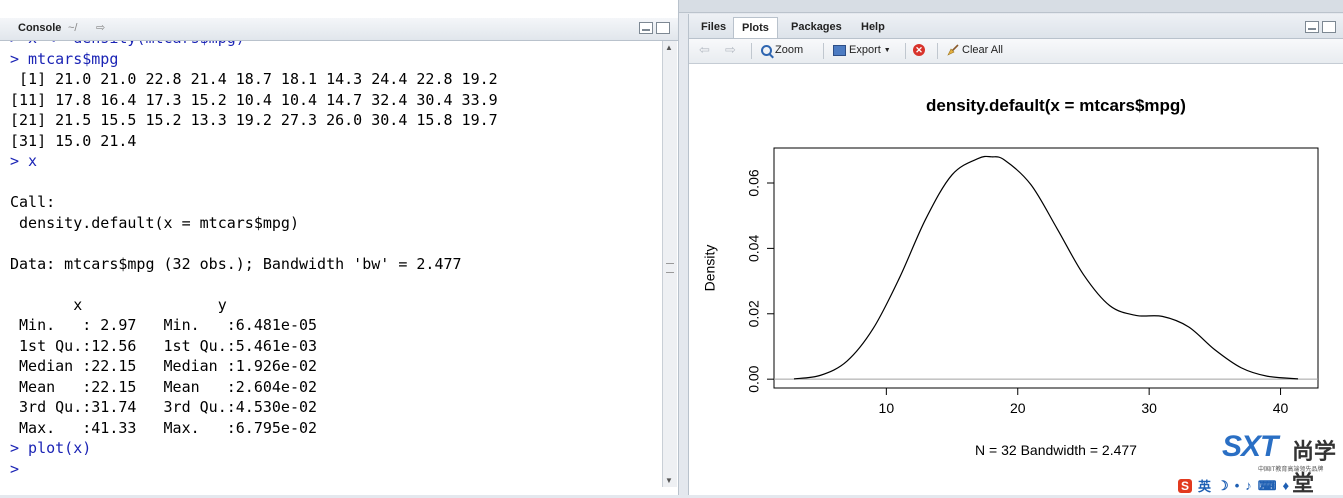 This screenshot has height=498, width=1343. What do you see at coordinates (154, 222) in the screenshot?
I see `console-output-line: density.default(x = mtcars$mpg)` at bounding box center [154, 222].